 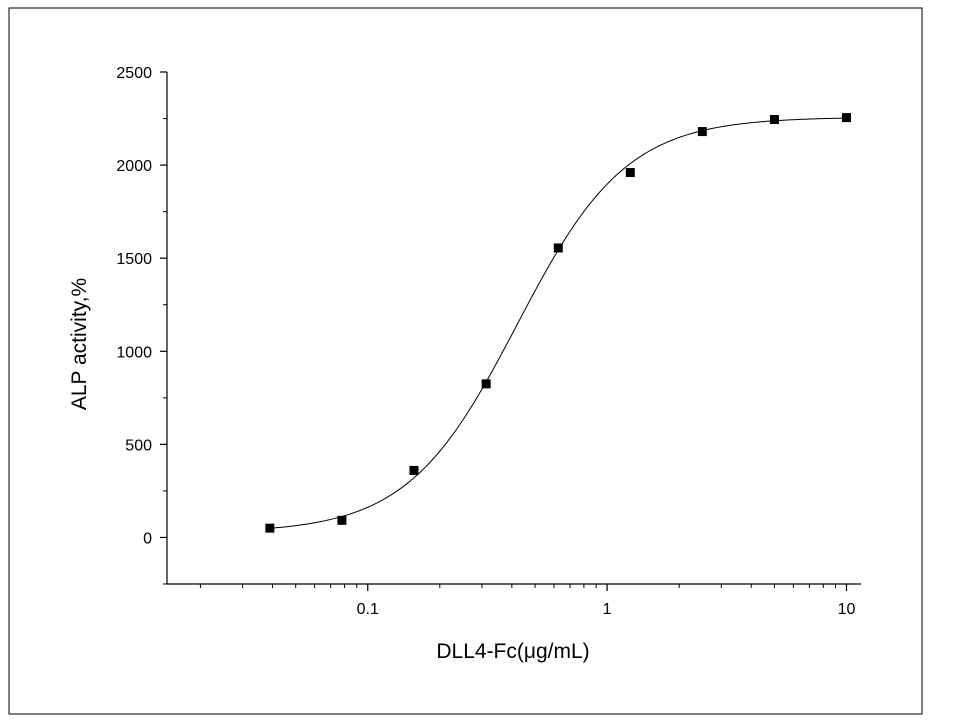 I want to click on x-axis-title: DLL4-Fc(μg/mL), so click(x=512, y=651).